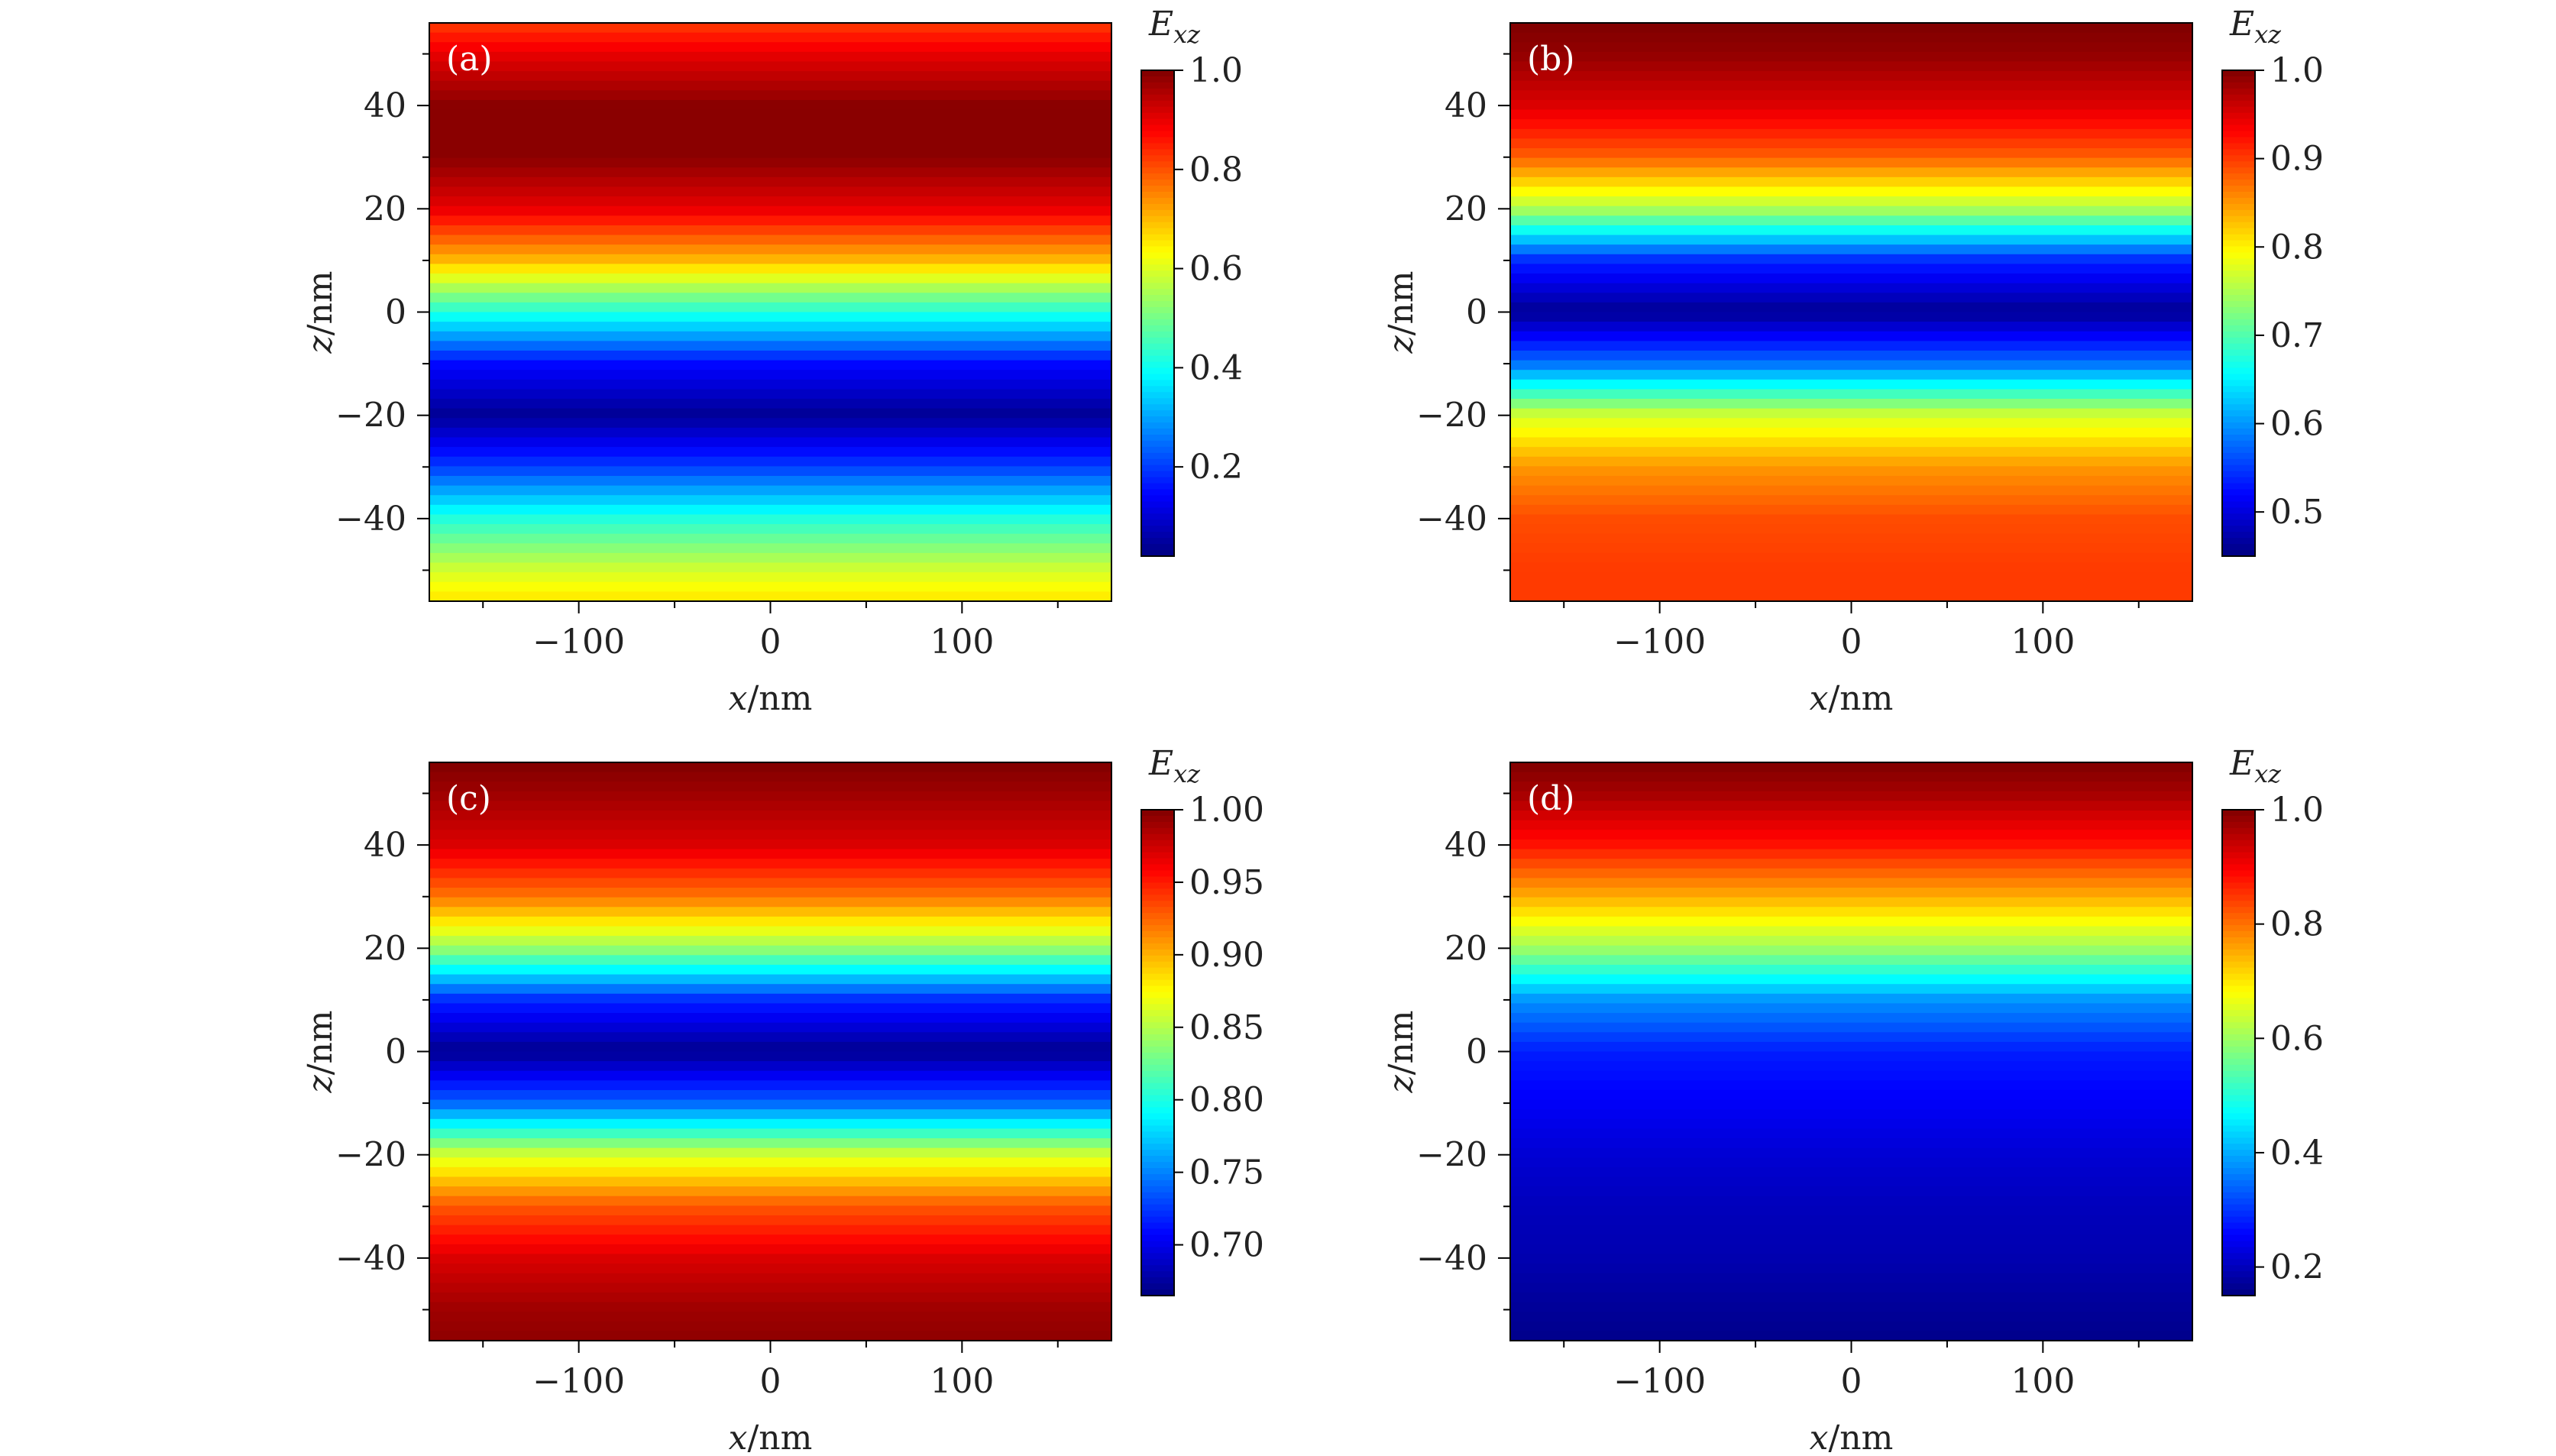 Image resolution: width=2556 pixels, height=1456 pixels. I want to click on y-axis-label: z/nm, so click(320, 312).